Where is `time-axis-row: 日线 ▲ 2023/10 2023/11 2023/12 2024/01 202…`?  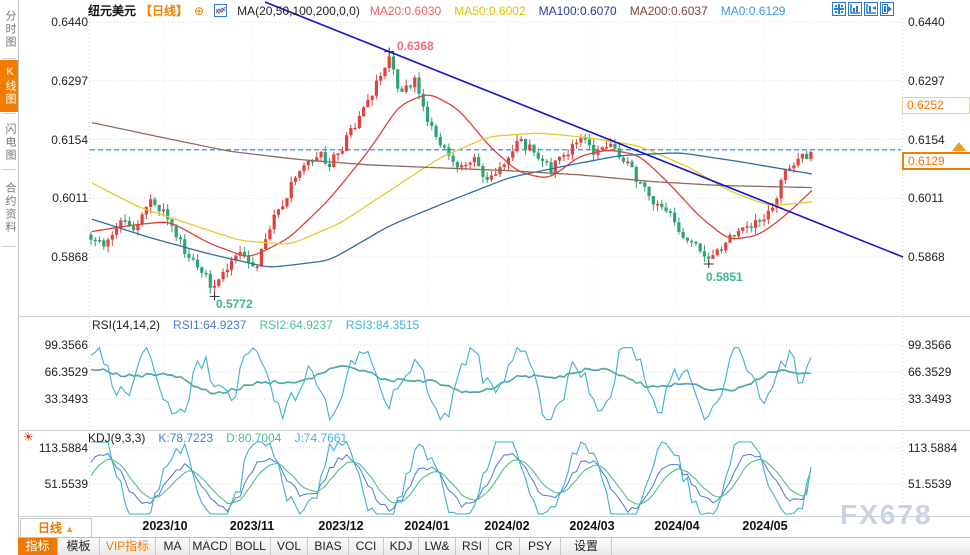
time-axis-row: 日线 ▲ 2023/10 2023/11 2023/12 2024/01 202… is located at coordinates (494, 527).